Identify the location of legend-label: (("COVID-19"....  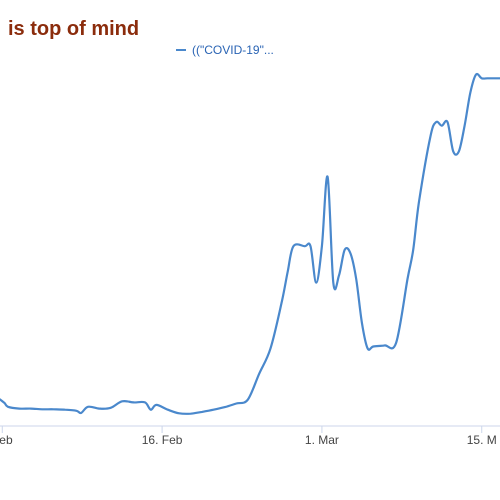
(233, 50).